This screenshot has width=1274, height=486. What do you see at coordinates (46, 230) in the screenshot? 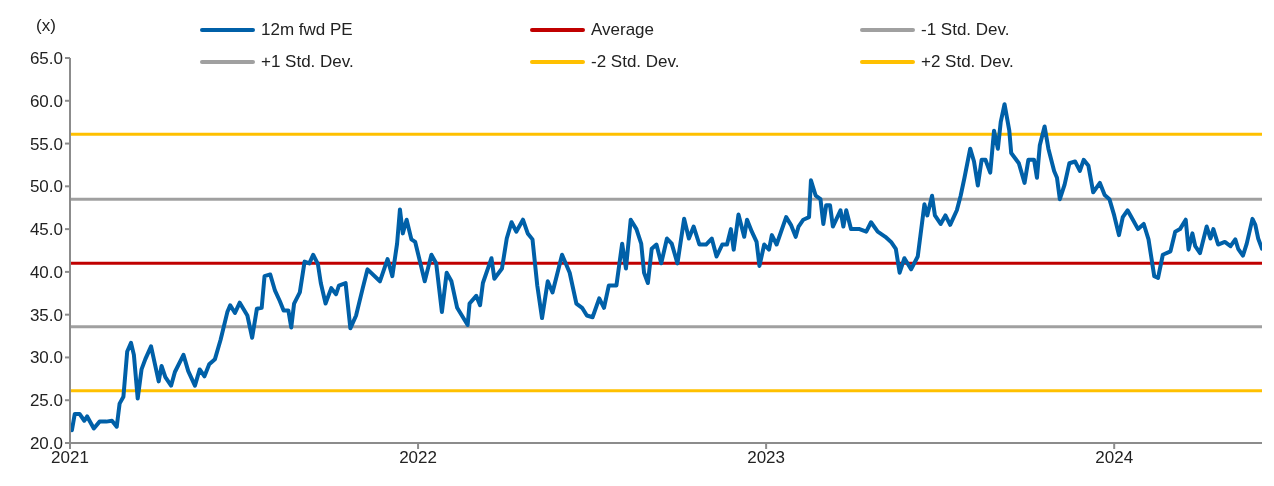
I see `y-tick-label: 45.0` at bounding box center [46, 230].